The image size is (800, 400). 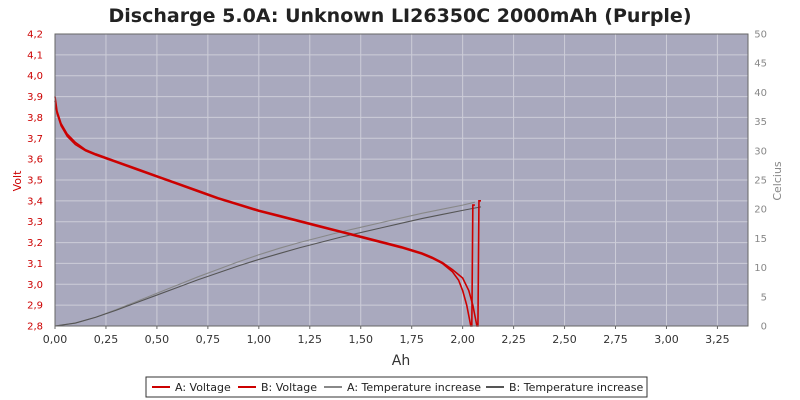 I want to click on x-tick-label: 0,00, so click(x=55, y=339).